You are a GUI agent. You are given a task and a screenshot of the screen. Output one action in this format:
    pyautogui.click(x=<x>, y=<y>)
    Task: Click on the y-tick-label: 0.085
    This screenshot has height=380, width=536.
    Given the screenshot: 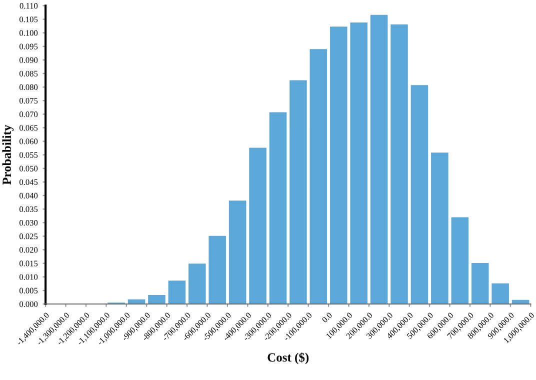 What is the action you would take?
    pyautogui.click(x=28, y=73)
    